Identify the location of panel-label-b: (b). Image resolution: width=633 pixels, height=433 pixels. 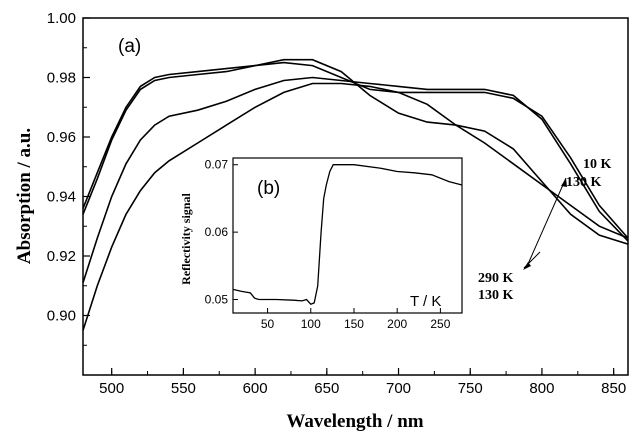
(268, 188).